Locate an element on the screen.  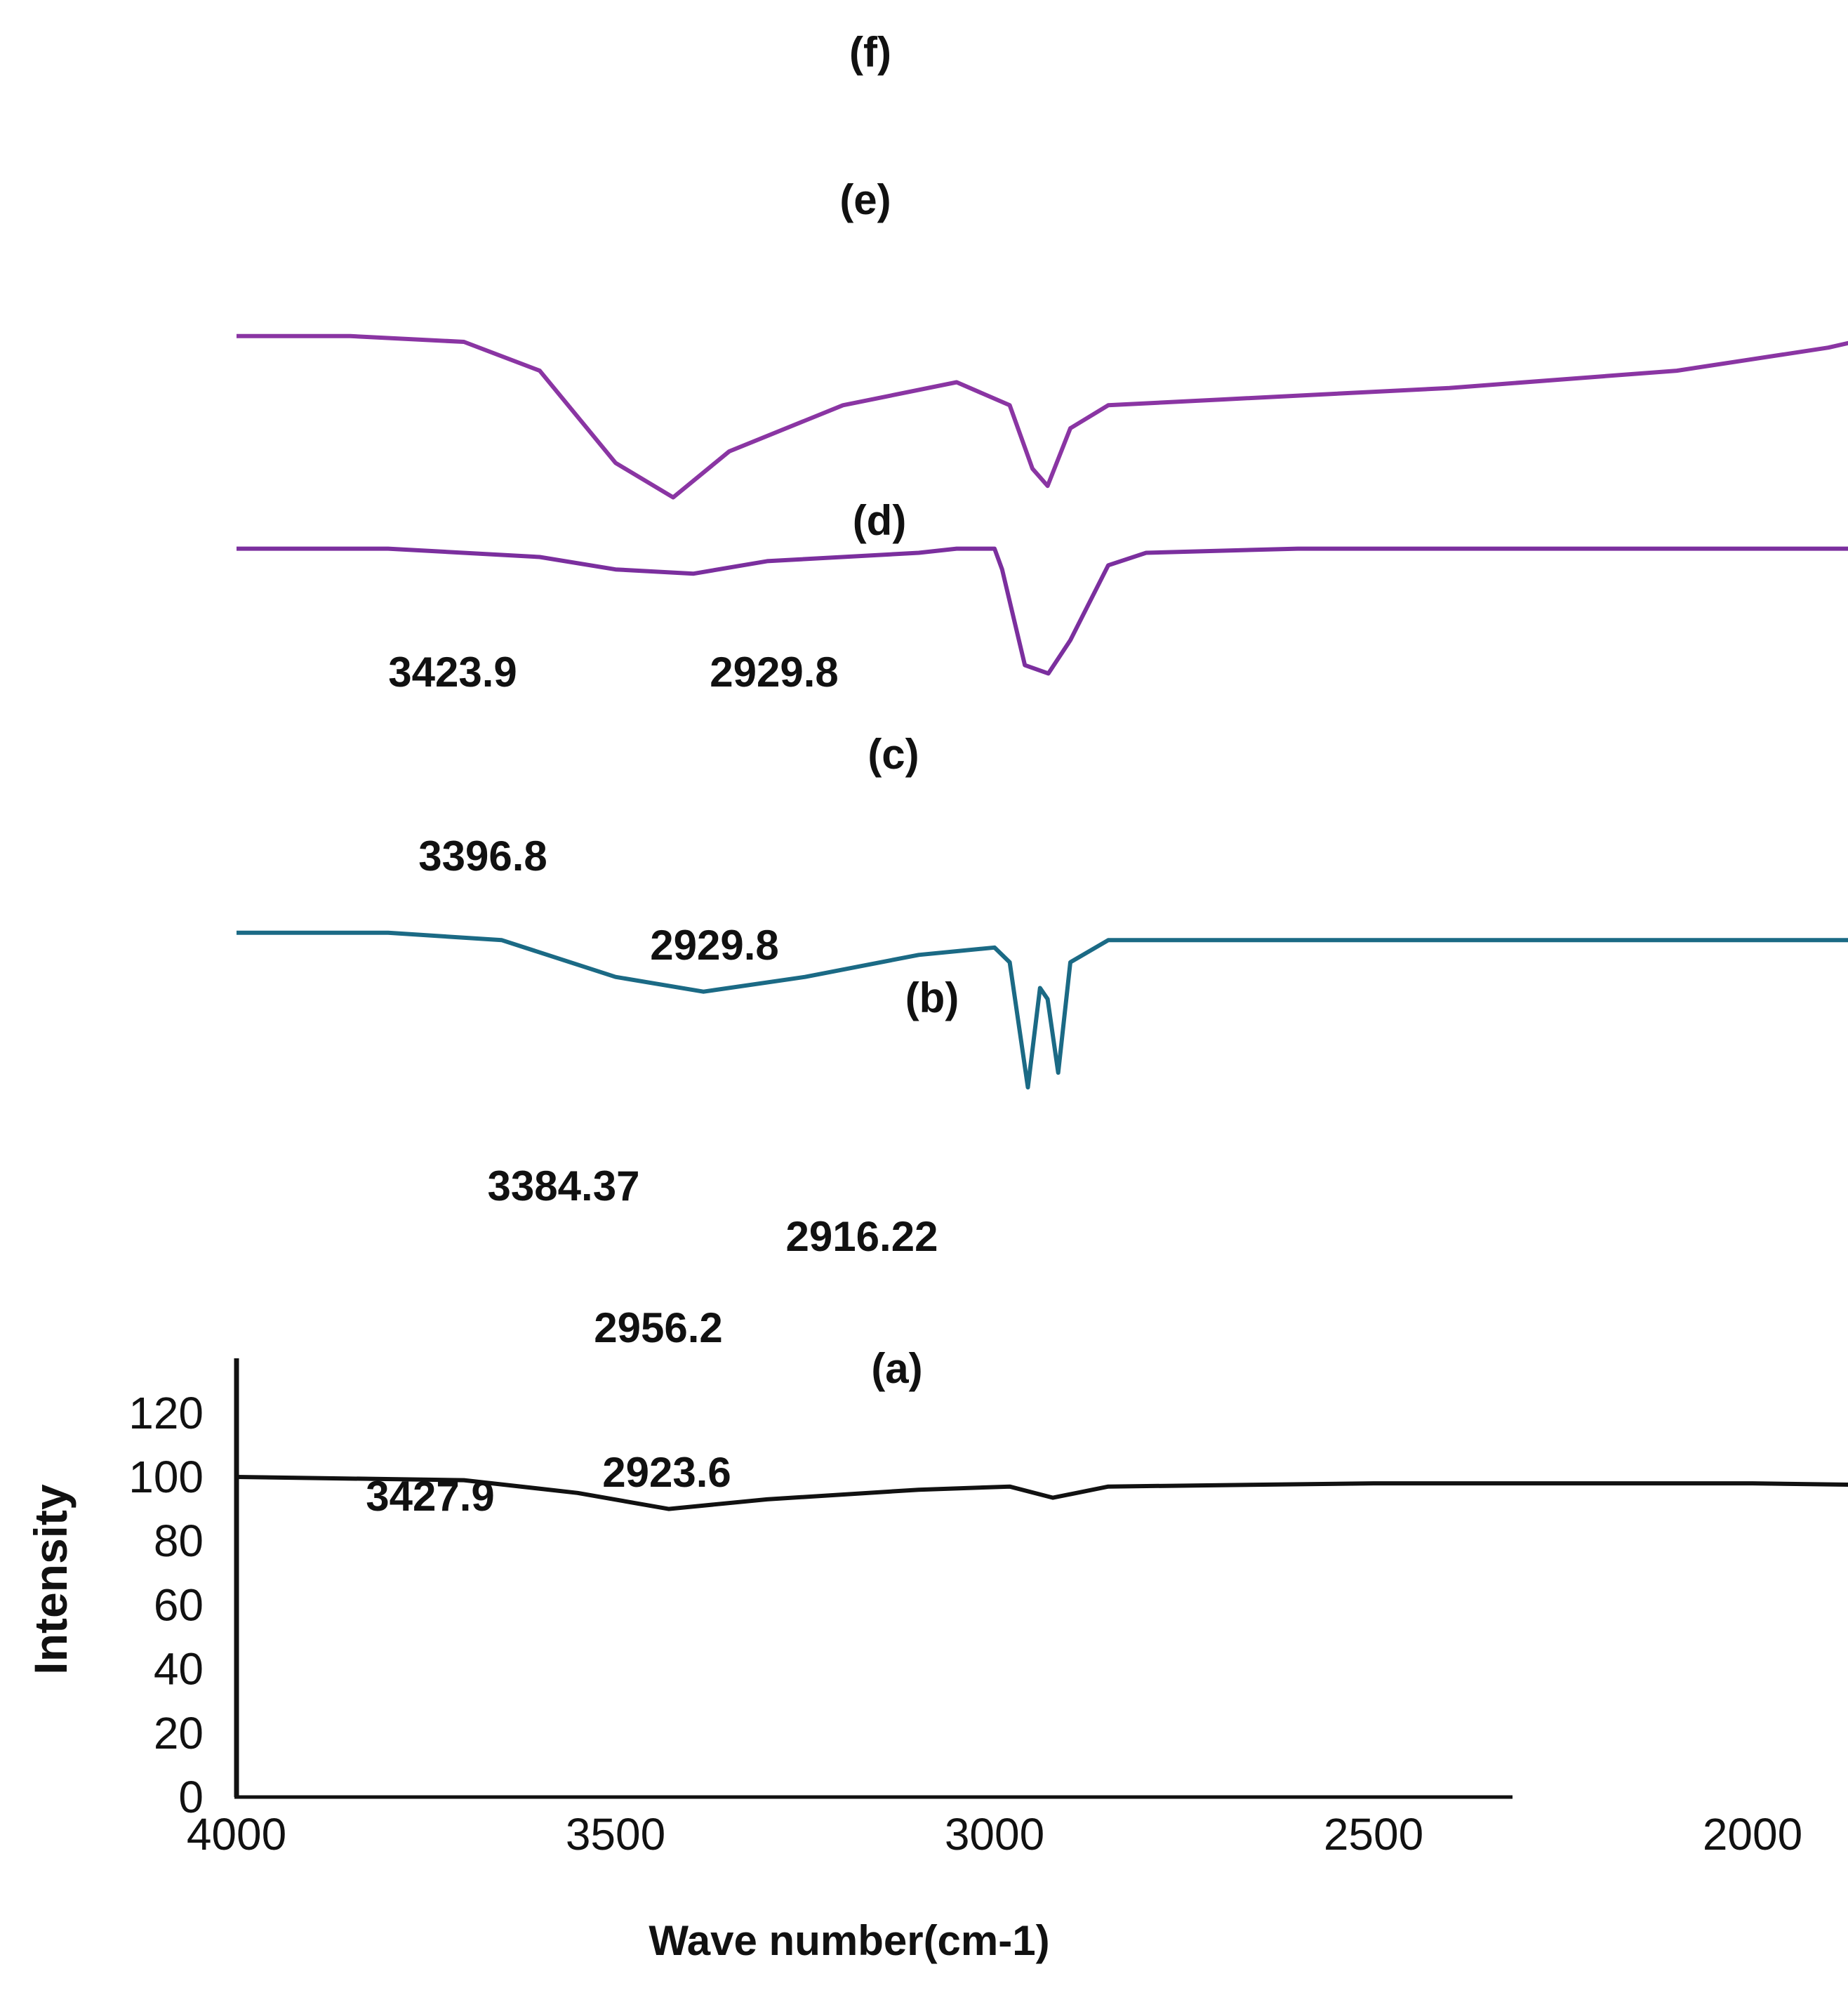
y-tick-label: 120 is located at coordinates (166, 1413).